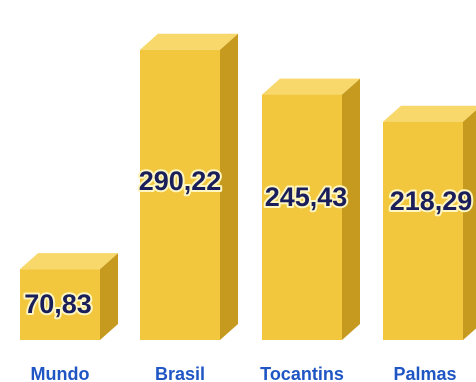 This screenshot has height=382, width=476. I want to click on category-label-mundo: Mundo, so click(60, 373).